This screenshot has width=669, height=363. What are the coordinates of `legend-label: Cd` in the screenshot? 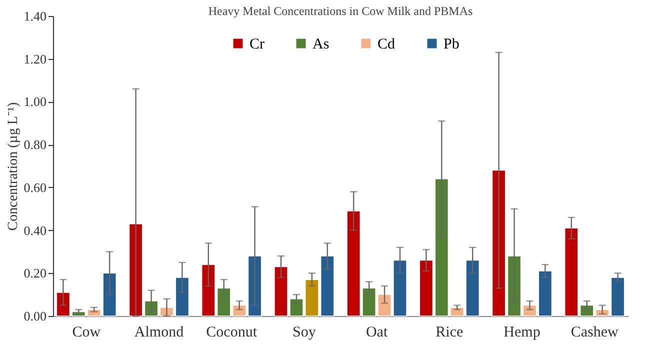 It's located at (387, 44).